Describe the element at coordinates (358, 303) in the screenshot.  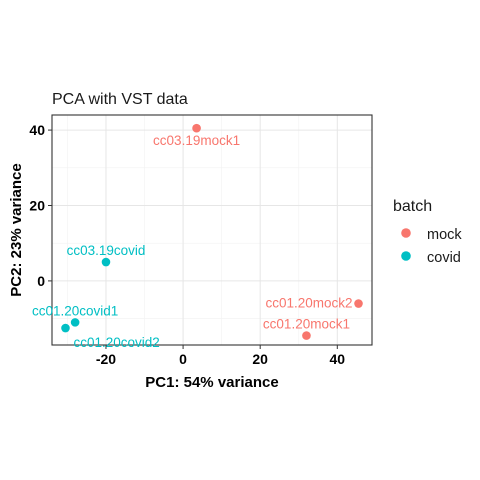
I see `point-cc01.20mock2` at that location.